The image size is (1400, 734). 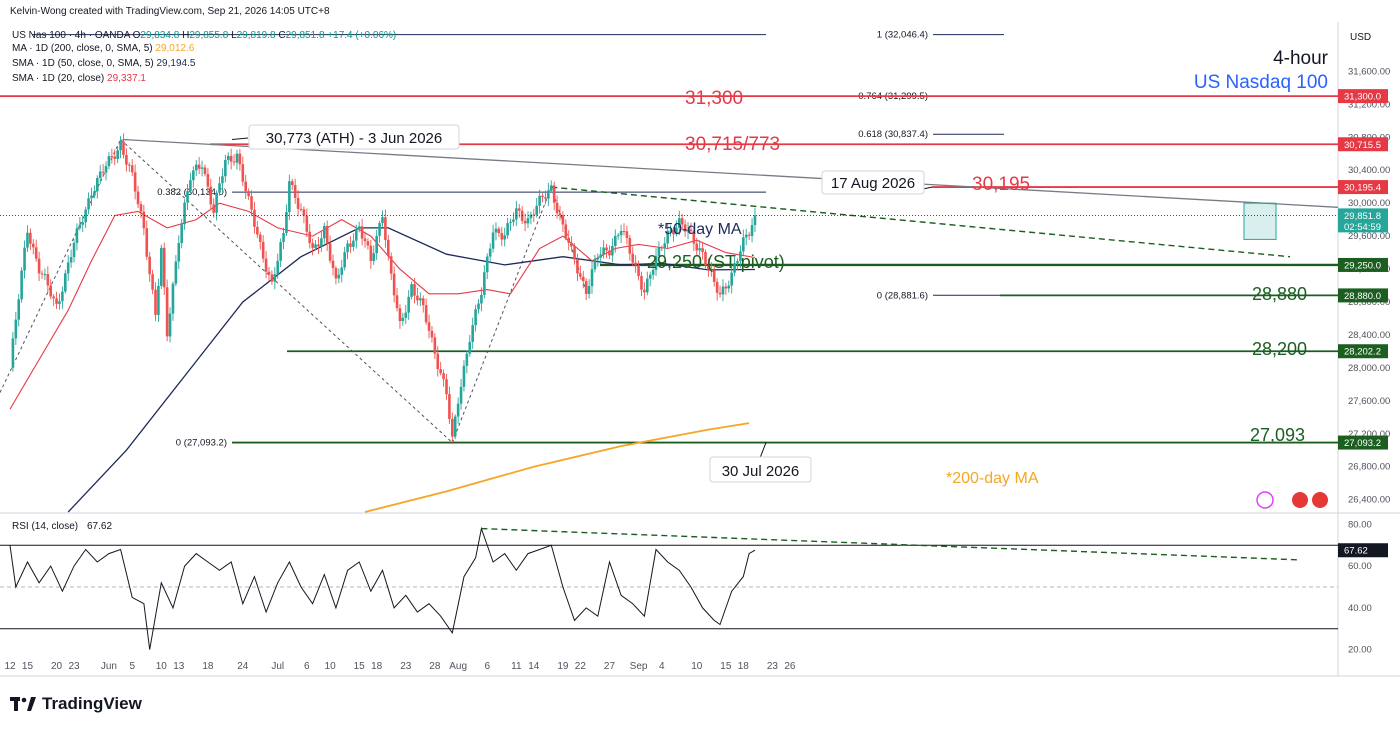 What do you see at coordinates (1277, 435) in the screenshot?
I see `level-label: 27,093` at bounding box center [1277, 435].